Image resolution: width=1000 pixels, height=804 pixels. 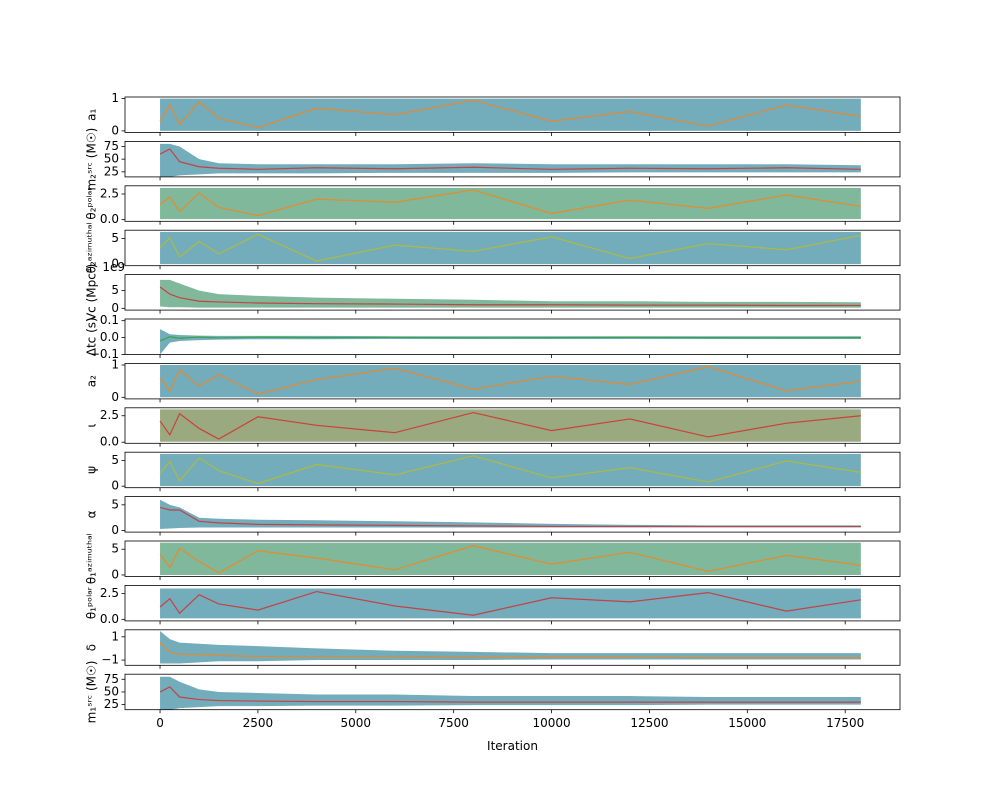 I want to click on y-axis-label: m₁ˢʳᶜ (M☉), so click(x=92, y=692).